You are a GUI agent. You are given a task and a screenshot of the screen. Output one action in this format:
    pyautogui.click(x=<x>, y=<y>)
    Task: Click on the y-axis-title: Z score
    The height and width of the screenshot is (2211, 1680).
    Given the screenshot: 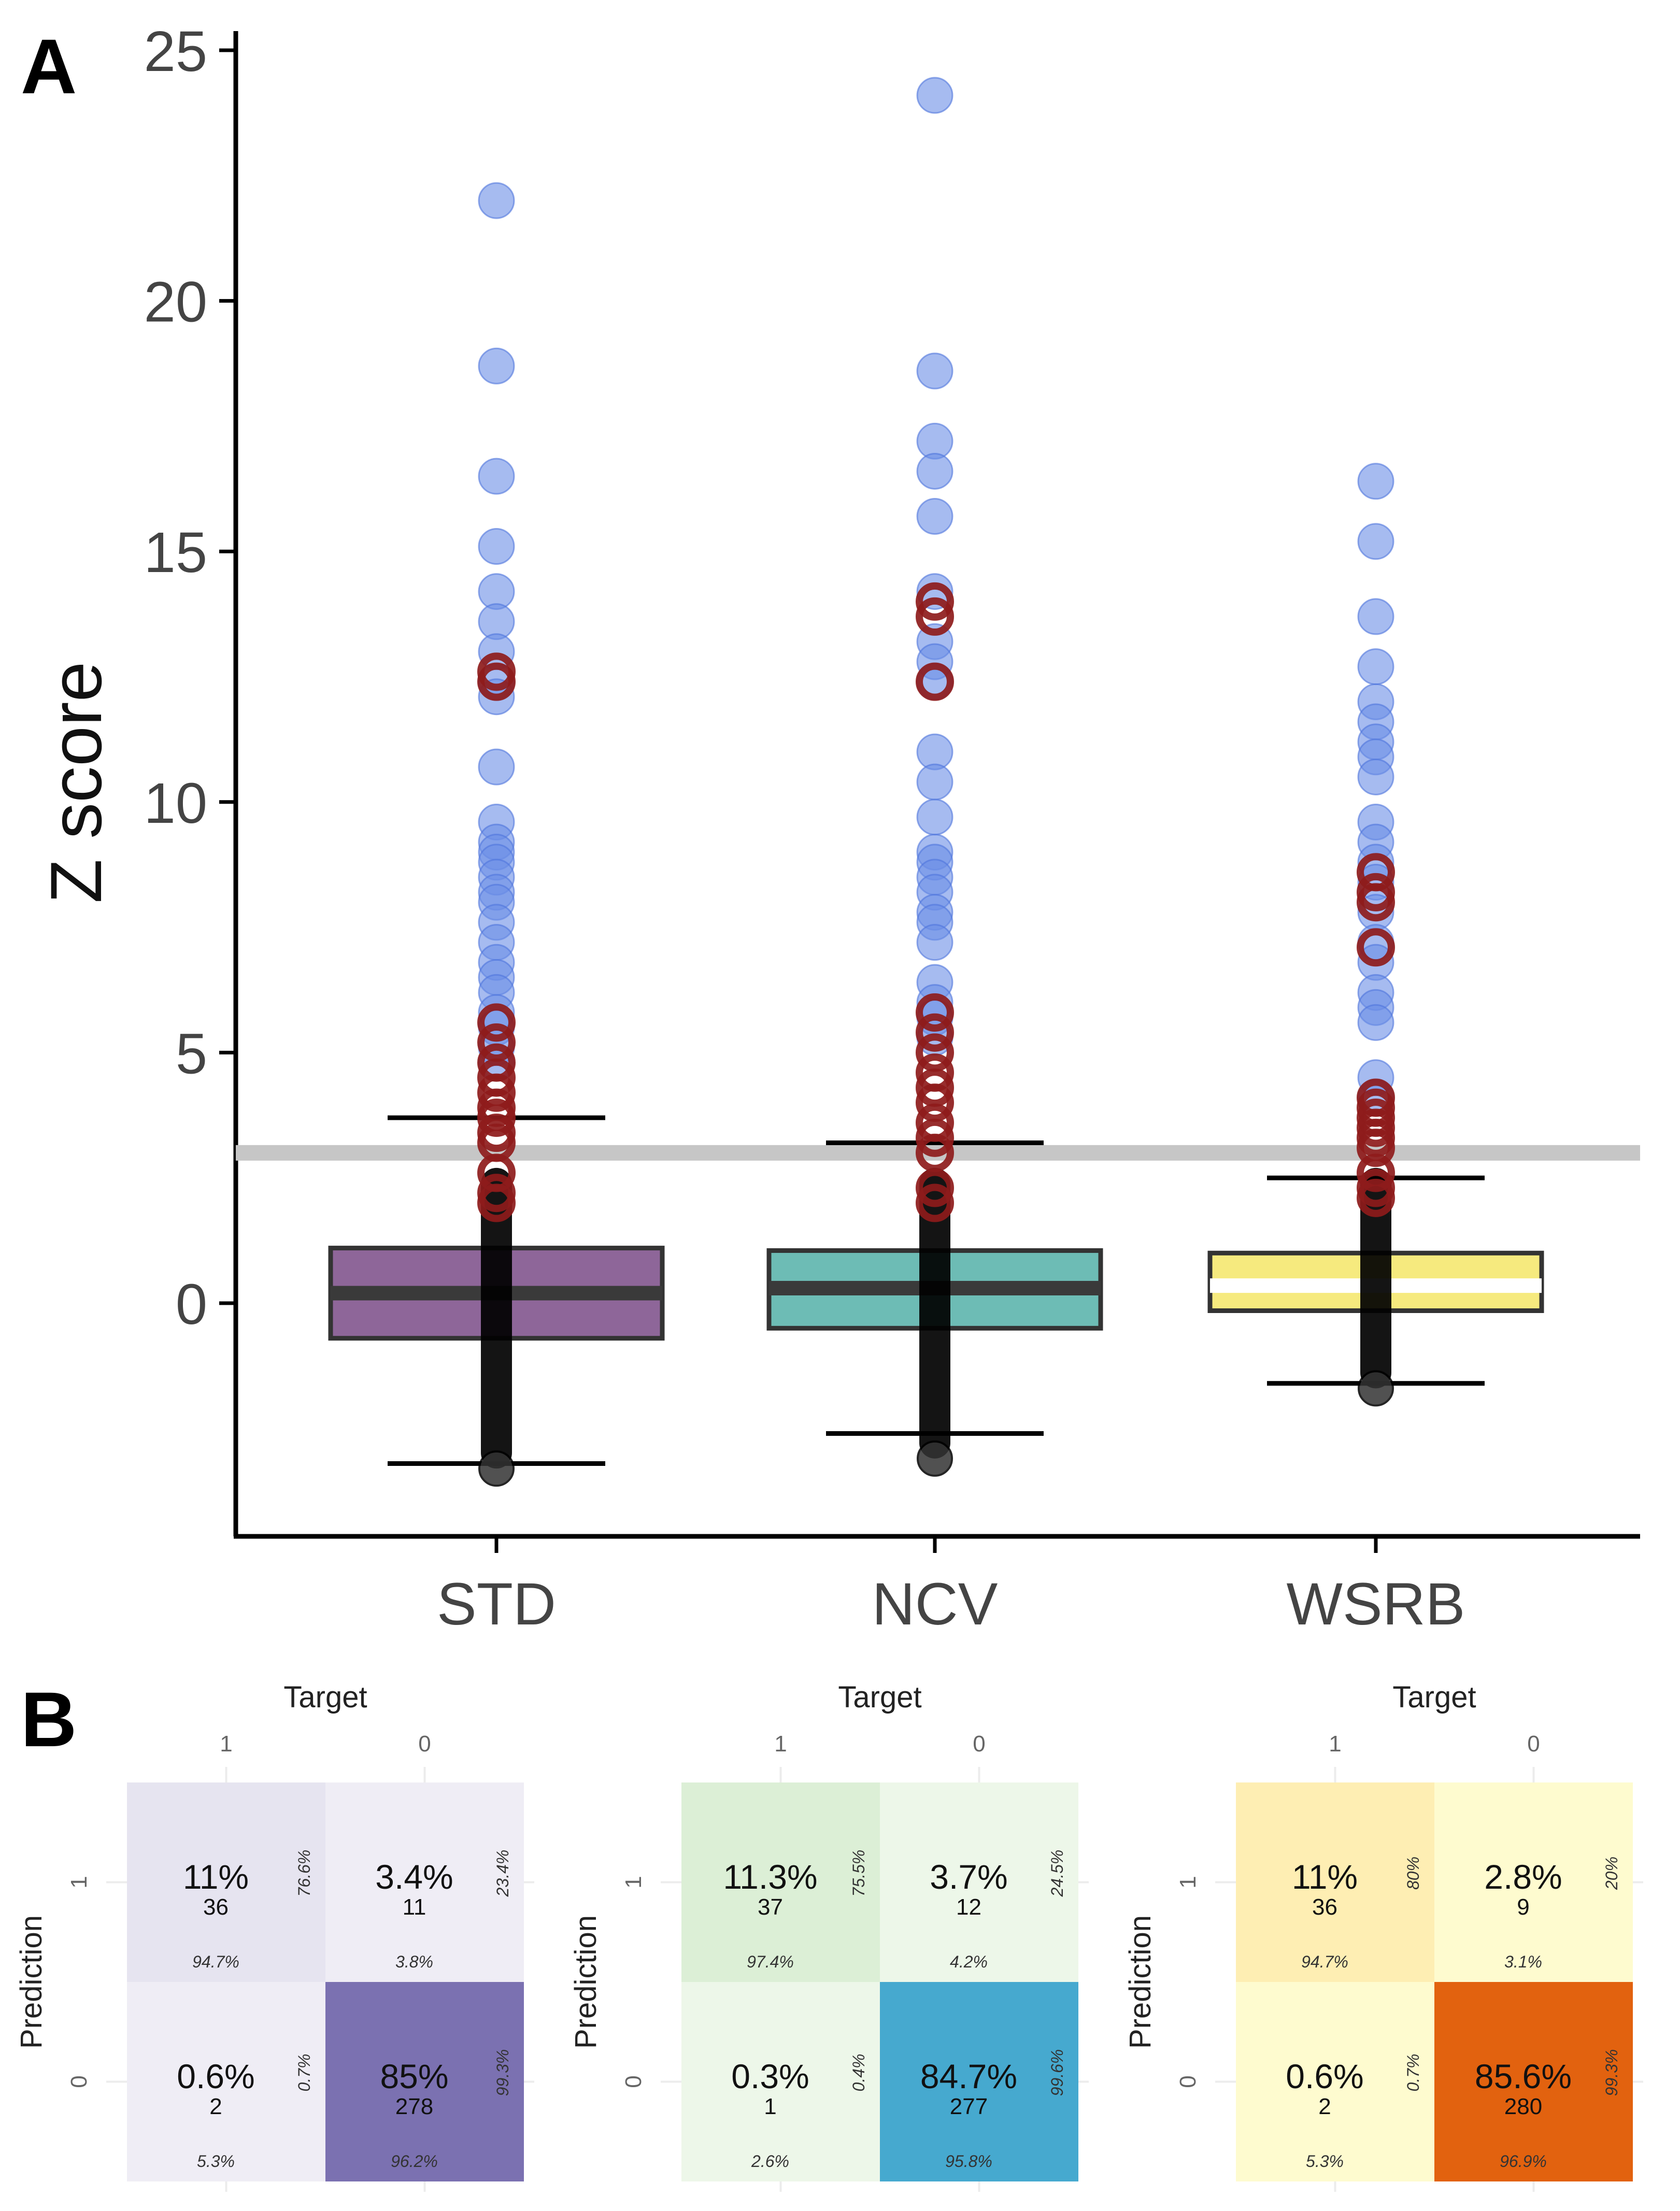 What is the action you would take?
    pyautogui.click(x=76, y=783)
    